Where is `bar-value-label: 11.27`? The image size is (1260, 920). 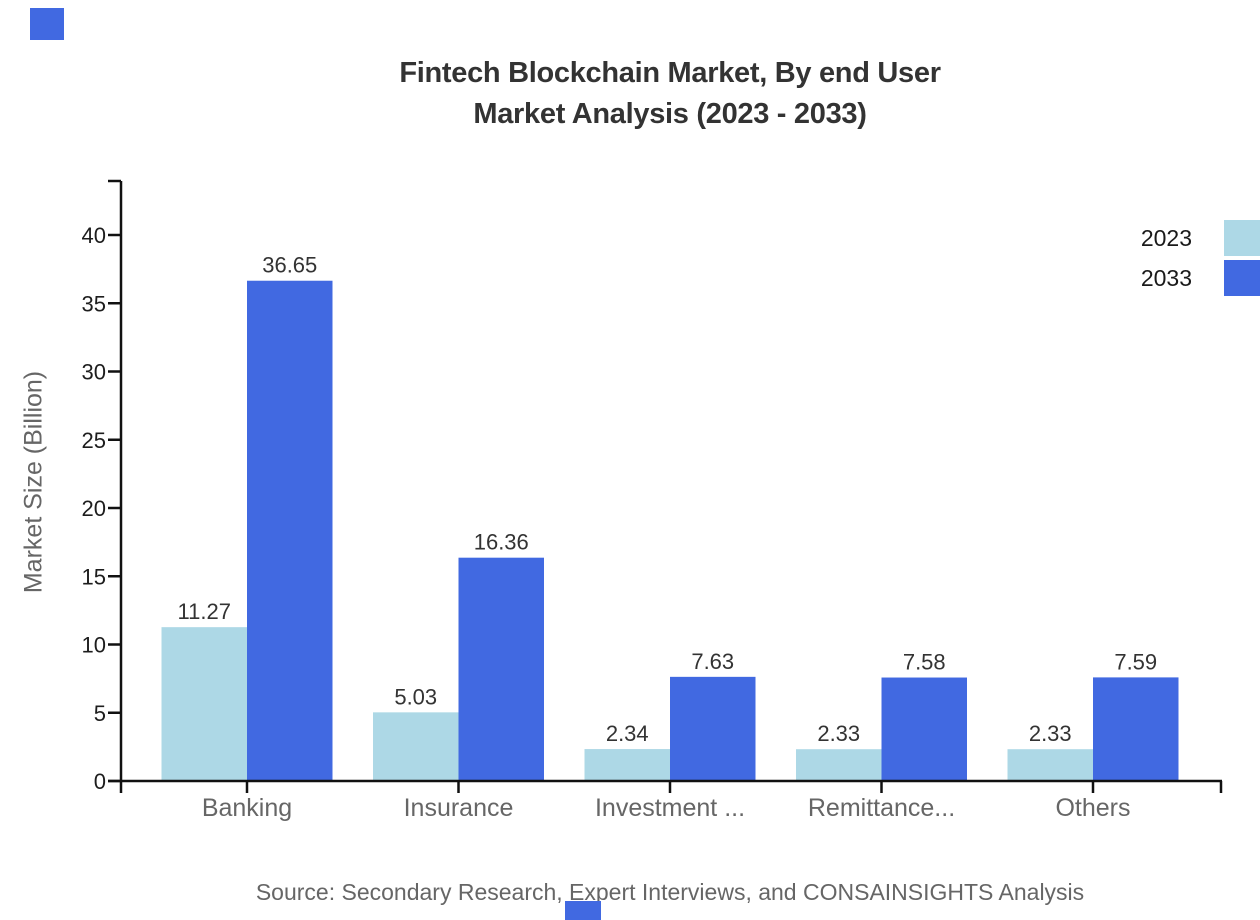
bar-value-label: 11.27 is located at coordinates (204, 611).